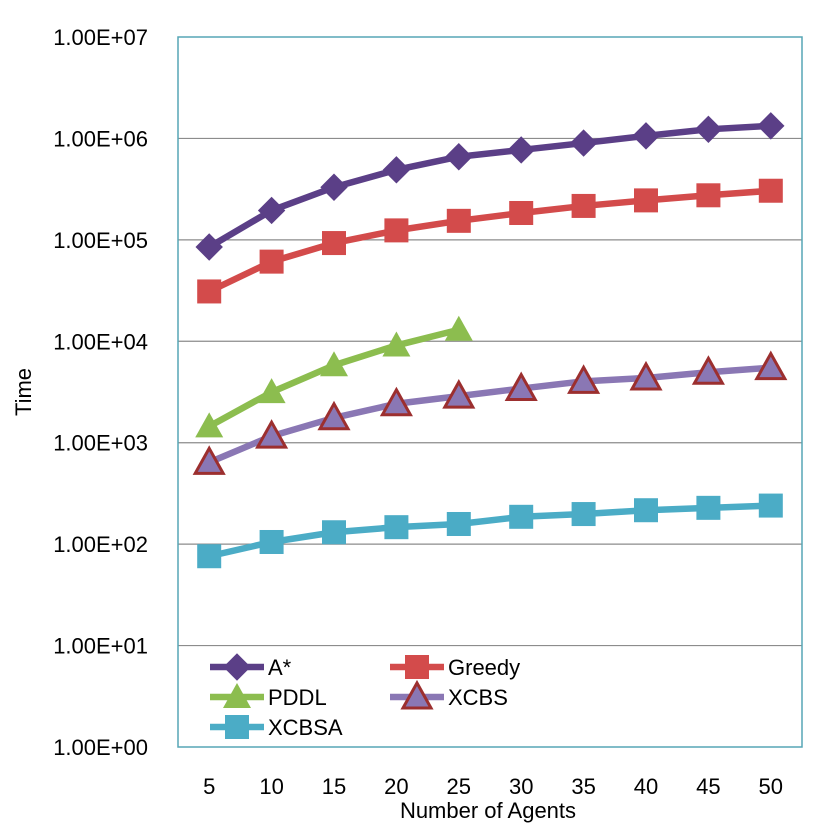 The height and width of the screenshot is (835, 830). What do you see at coordinates (334, 786) in the screenshot?
I see `x-tick-label: 15` at bounding box center [334, 786].